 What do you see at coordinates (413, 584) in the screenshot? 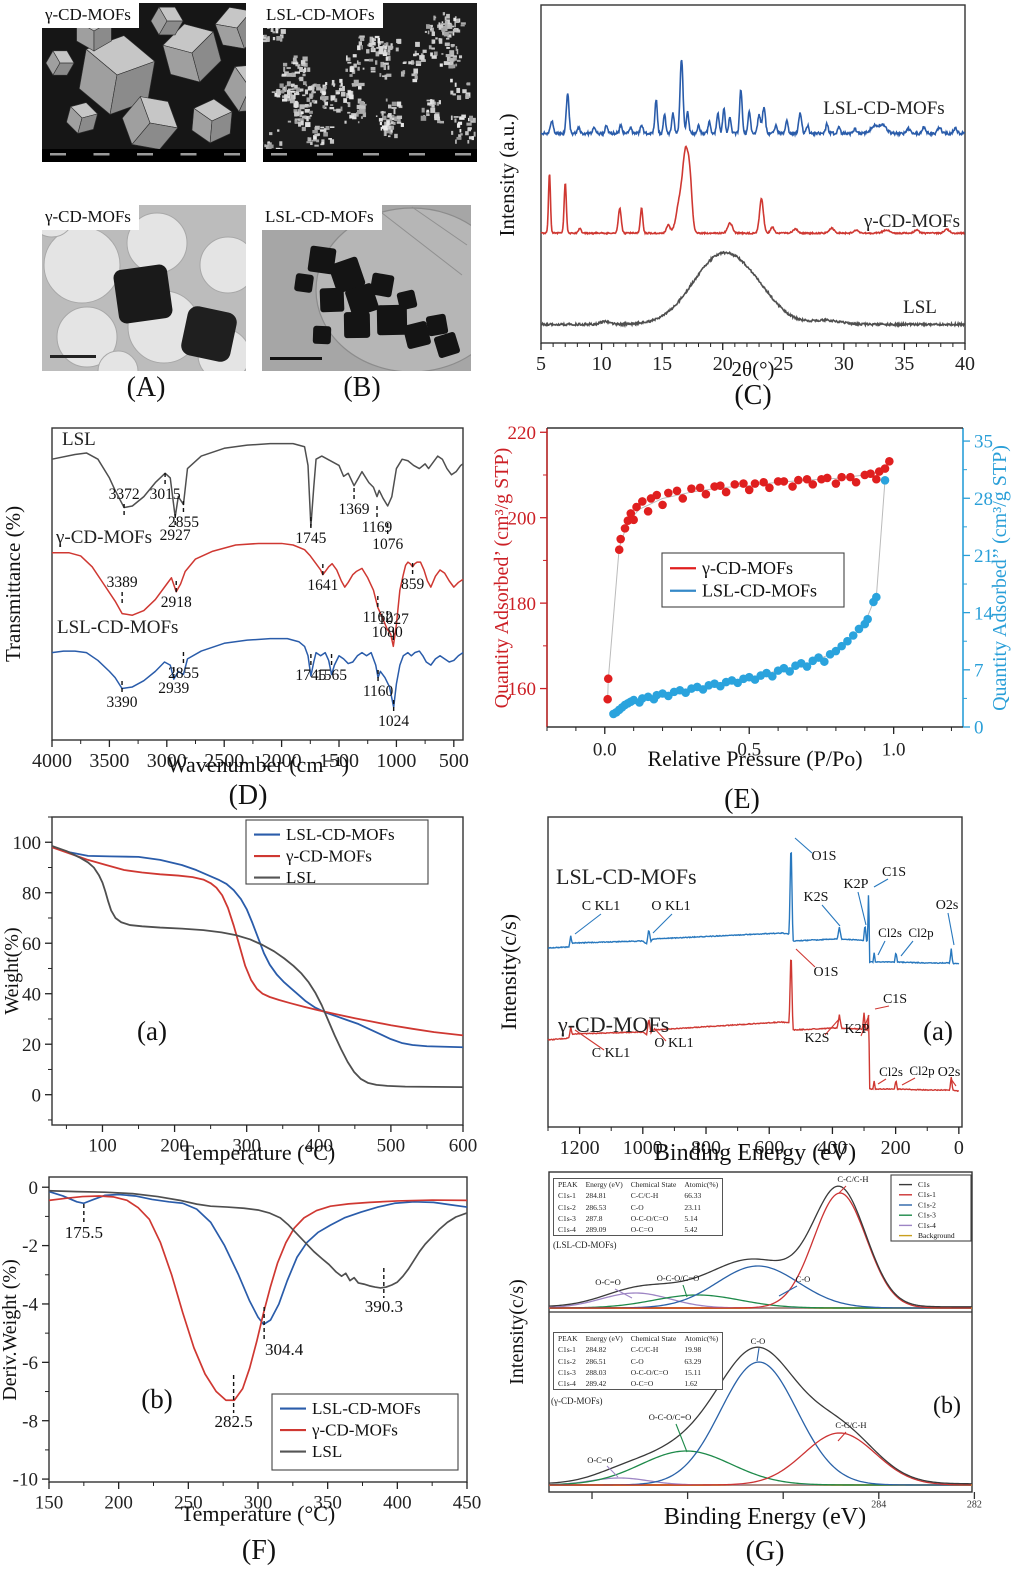
I see `svg-text: 859` at bounding box center [413, 584].